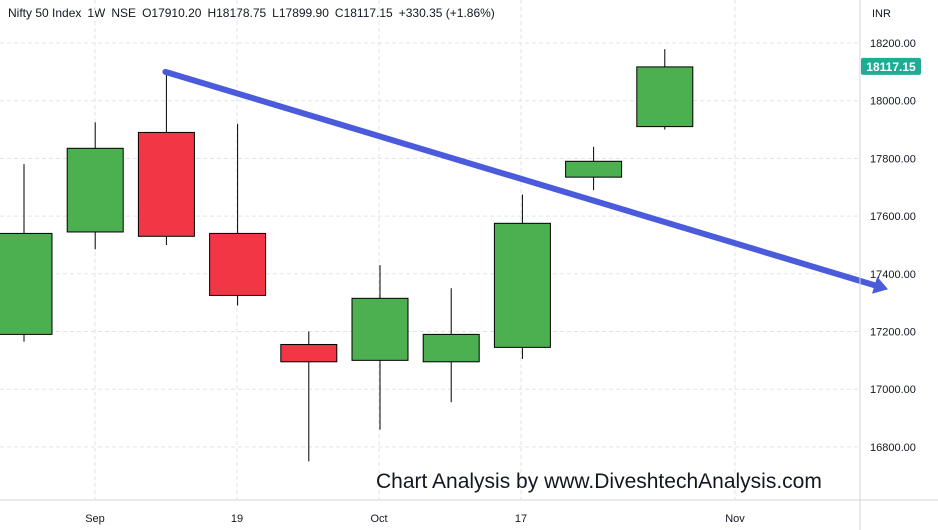  Describe the element at coordinates (893, 44) in the screenshot. I see `price-tick-label: 18200.00` at that location.